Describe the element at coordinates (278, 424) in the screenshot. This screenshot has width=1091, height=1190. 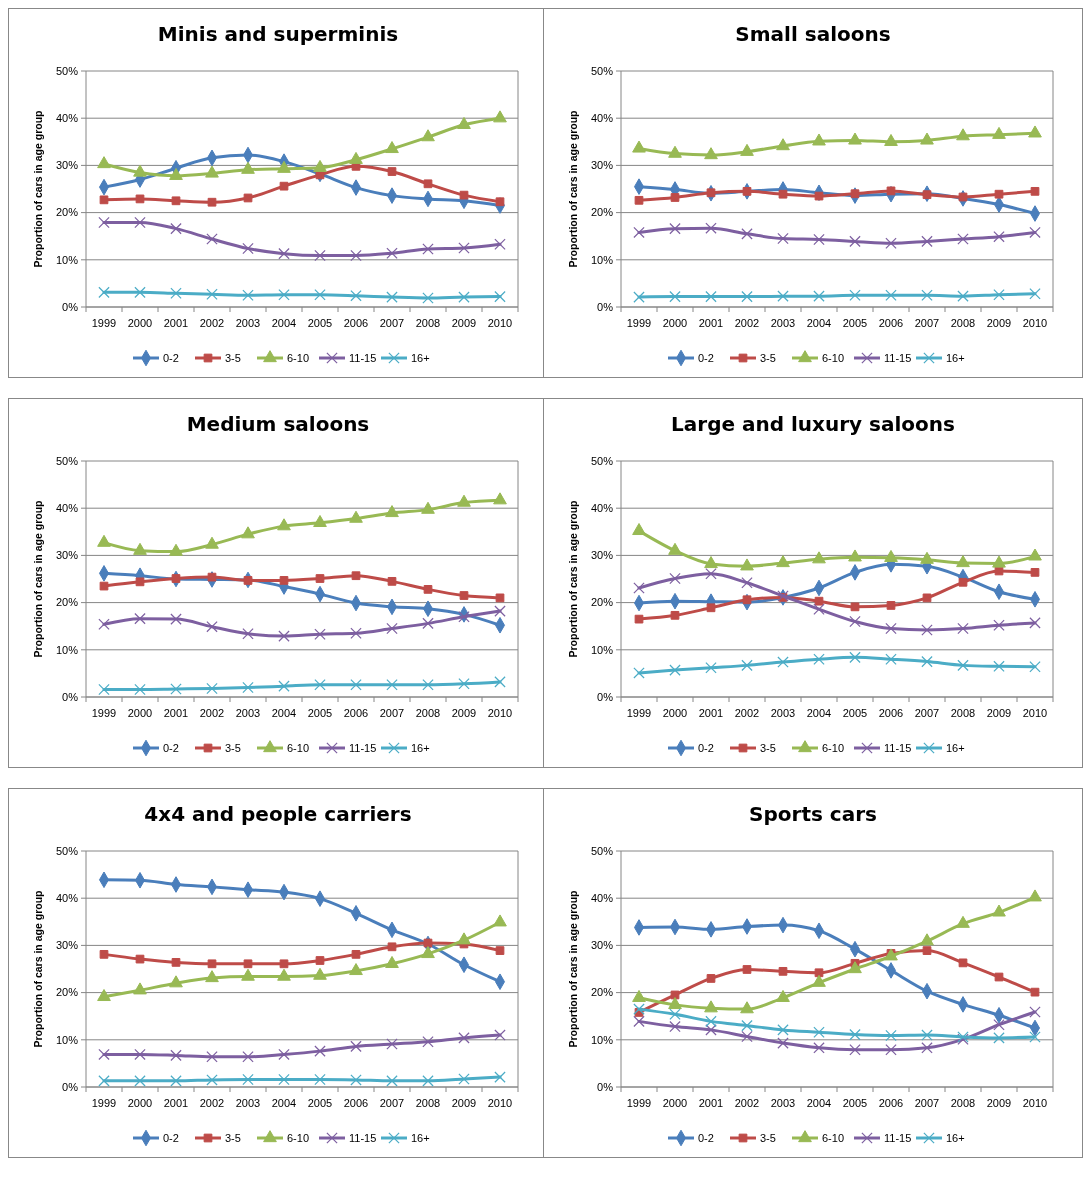
I see `chart-title: Medium saloons` at that location.